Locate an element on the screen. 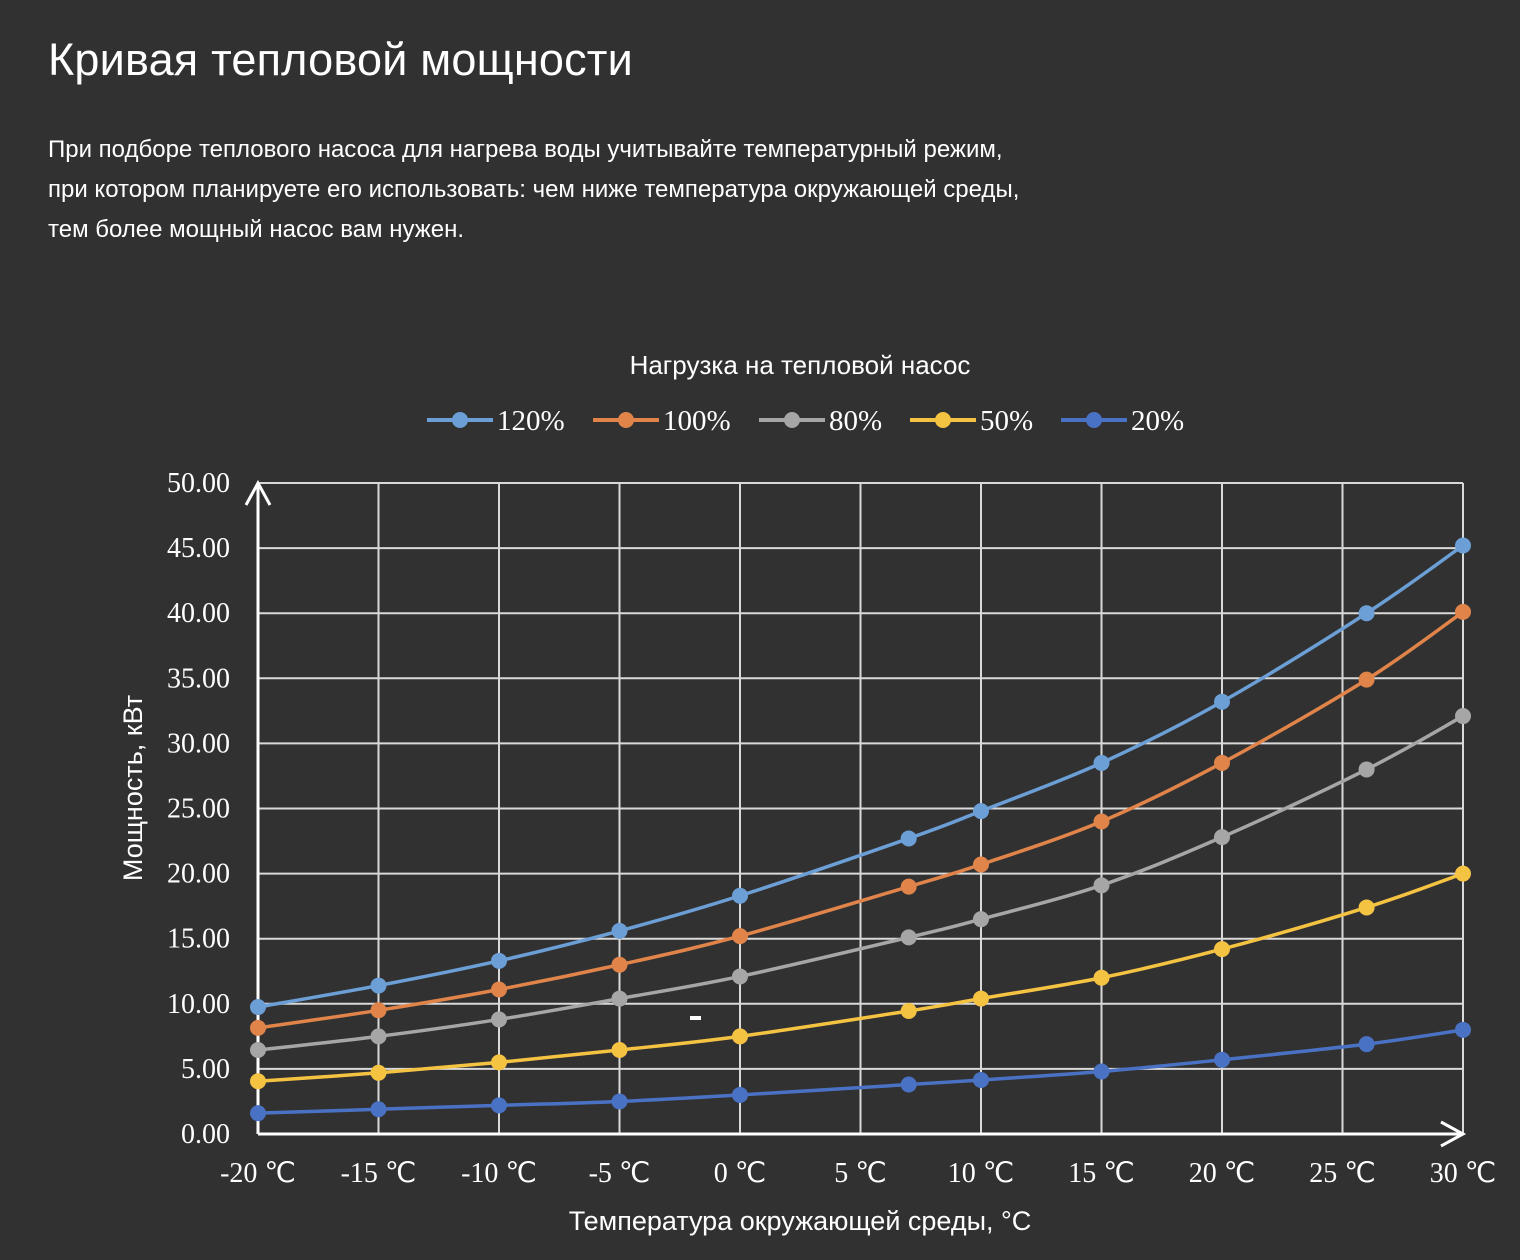 Image resolution: width=1520 pixels, height=1260 pixels. series-50pct is located at coordinates (860, 977).